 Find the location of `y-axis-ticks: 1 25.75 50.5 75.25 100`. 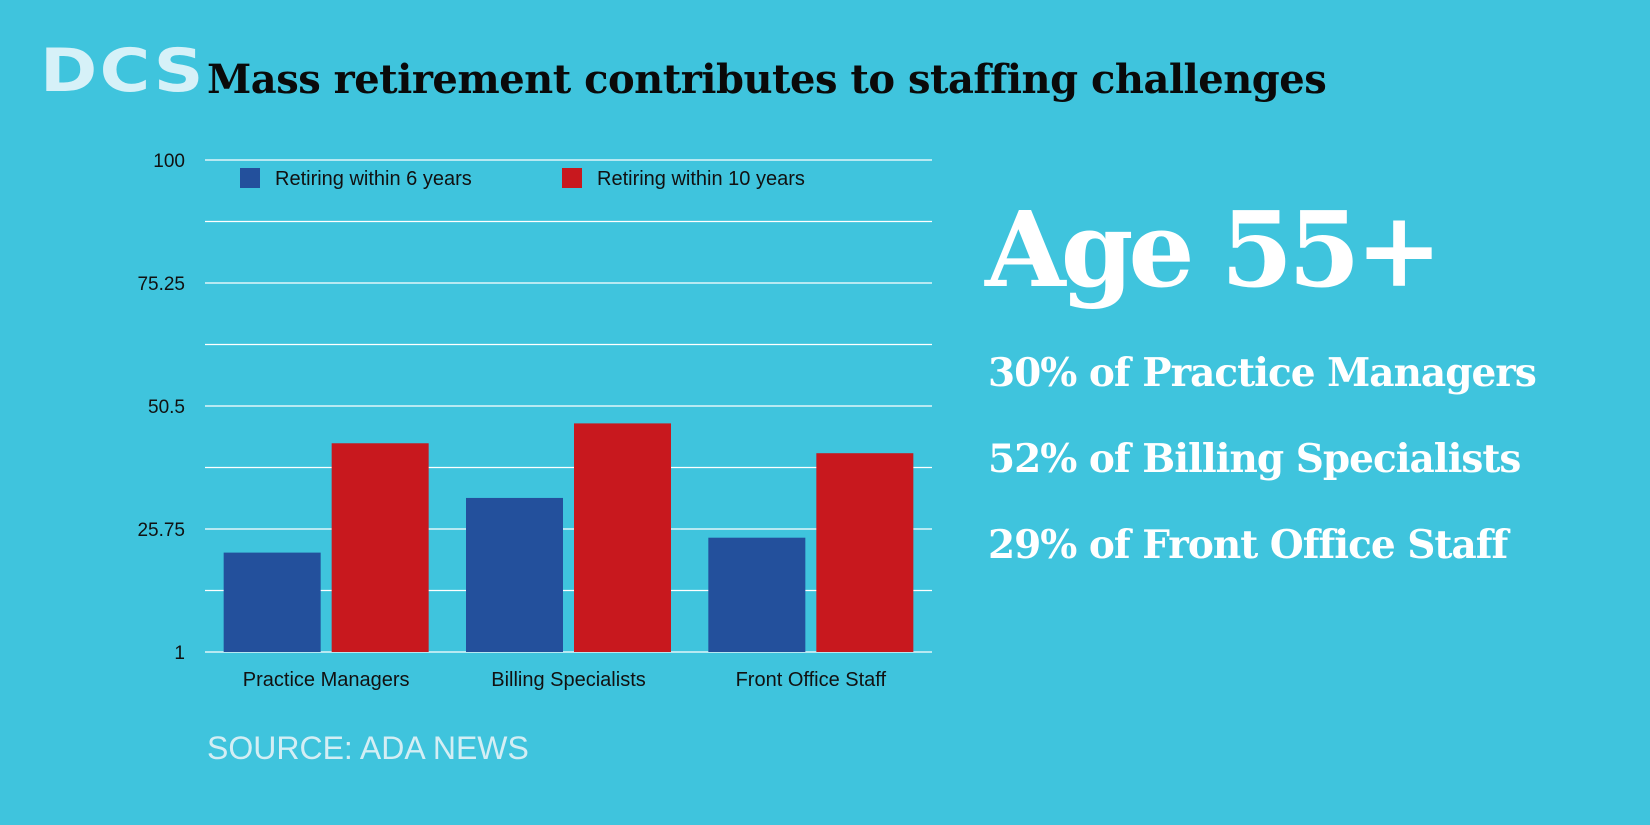

y-axis-ticks: 1 25.75 50.5 75.25 100 is located at coordinates (161, 407).